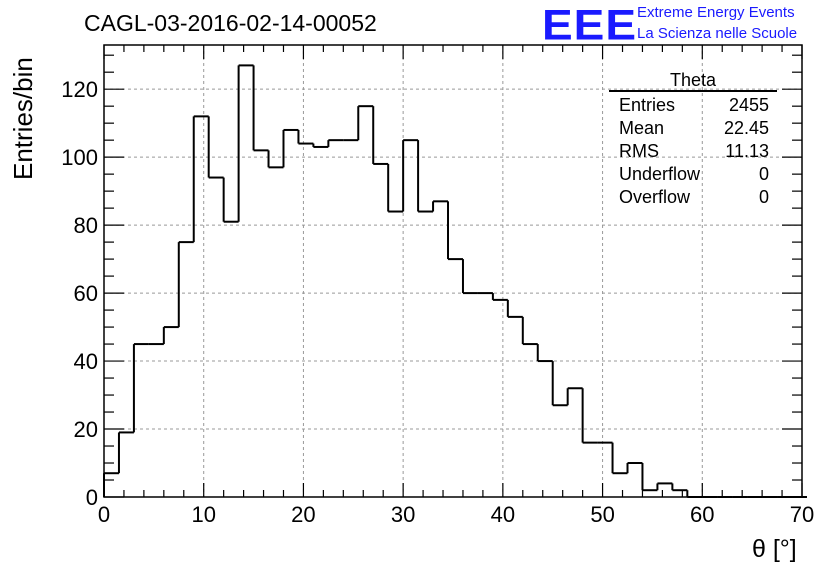 The width and height of the screenshot is (836, 572). I want to click on y-tick-label: 0, so click(92, 497).